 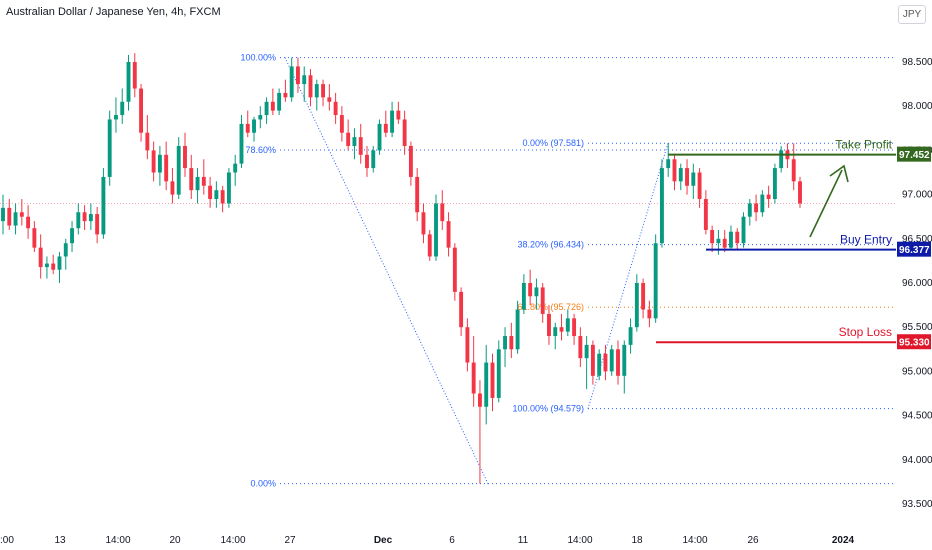 What do you see at coordinates (637, 540) in the screenshot?
I see `x-tick-label: 18` at bounding box center [637, 540].